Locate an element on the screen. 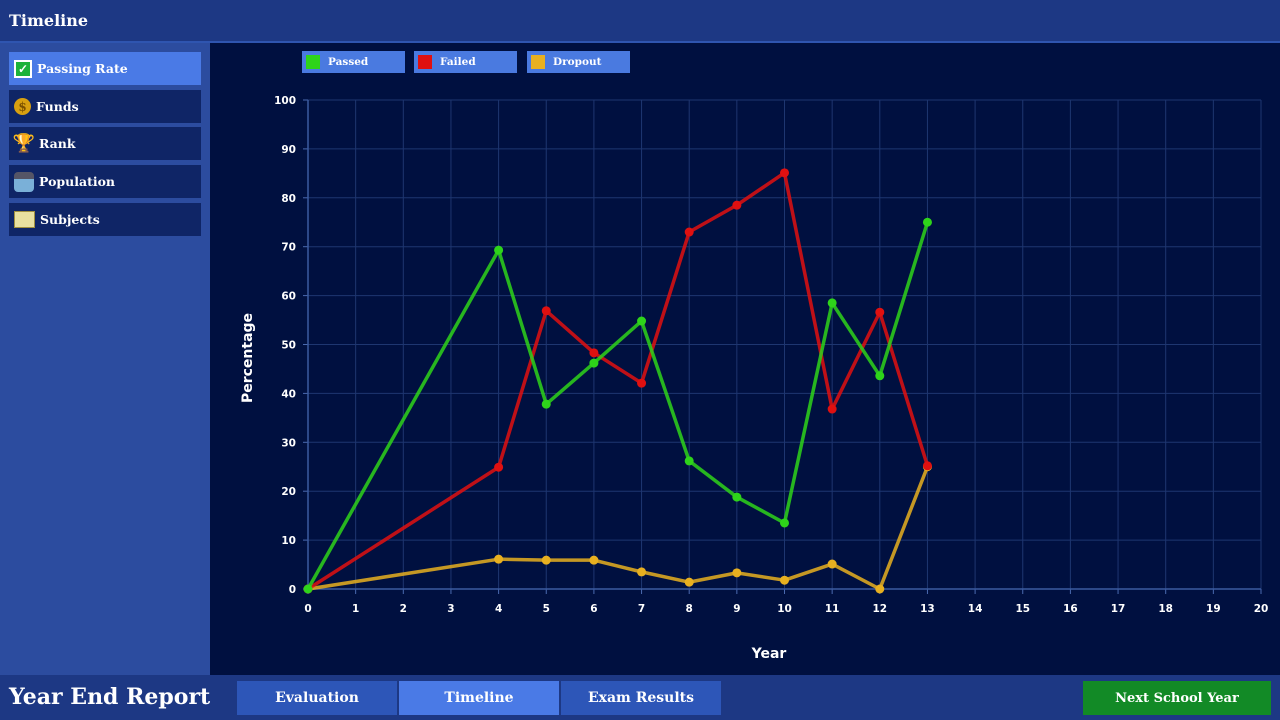  x-tick-label: 5 is located at coordinates (546, 609).